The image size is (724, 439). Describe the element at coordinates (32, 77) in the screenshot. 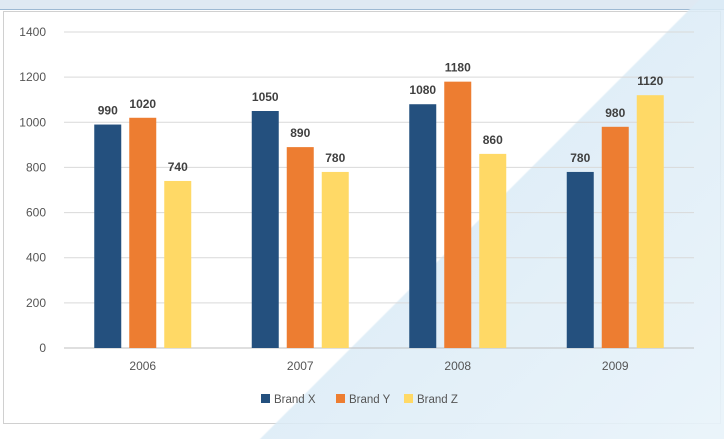

I see `y-tick-label: 1200` at that location.